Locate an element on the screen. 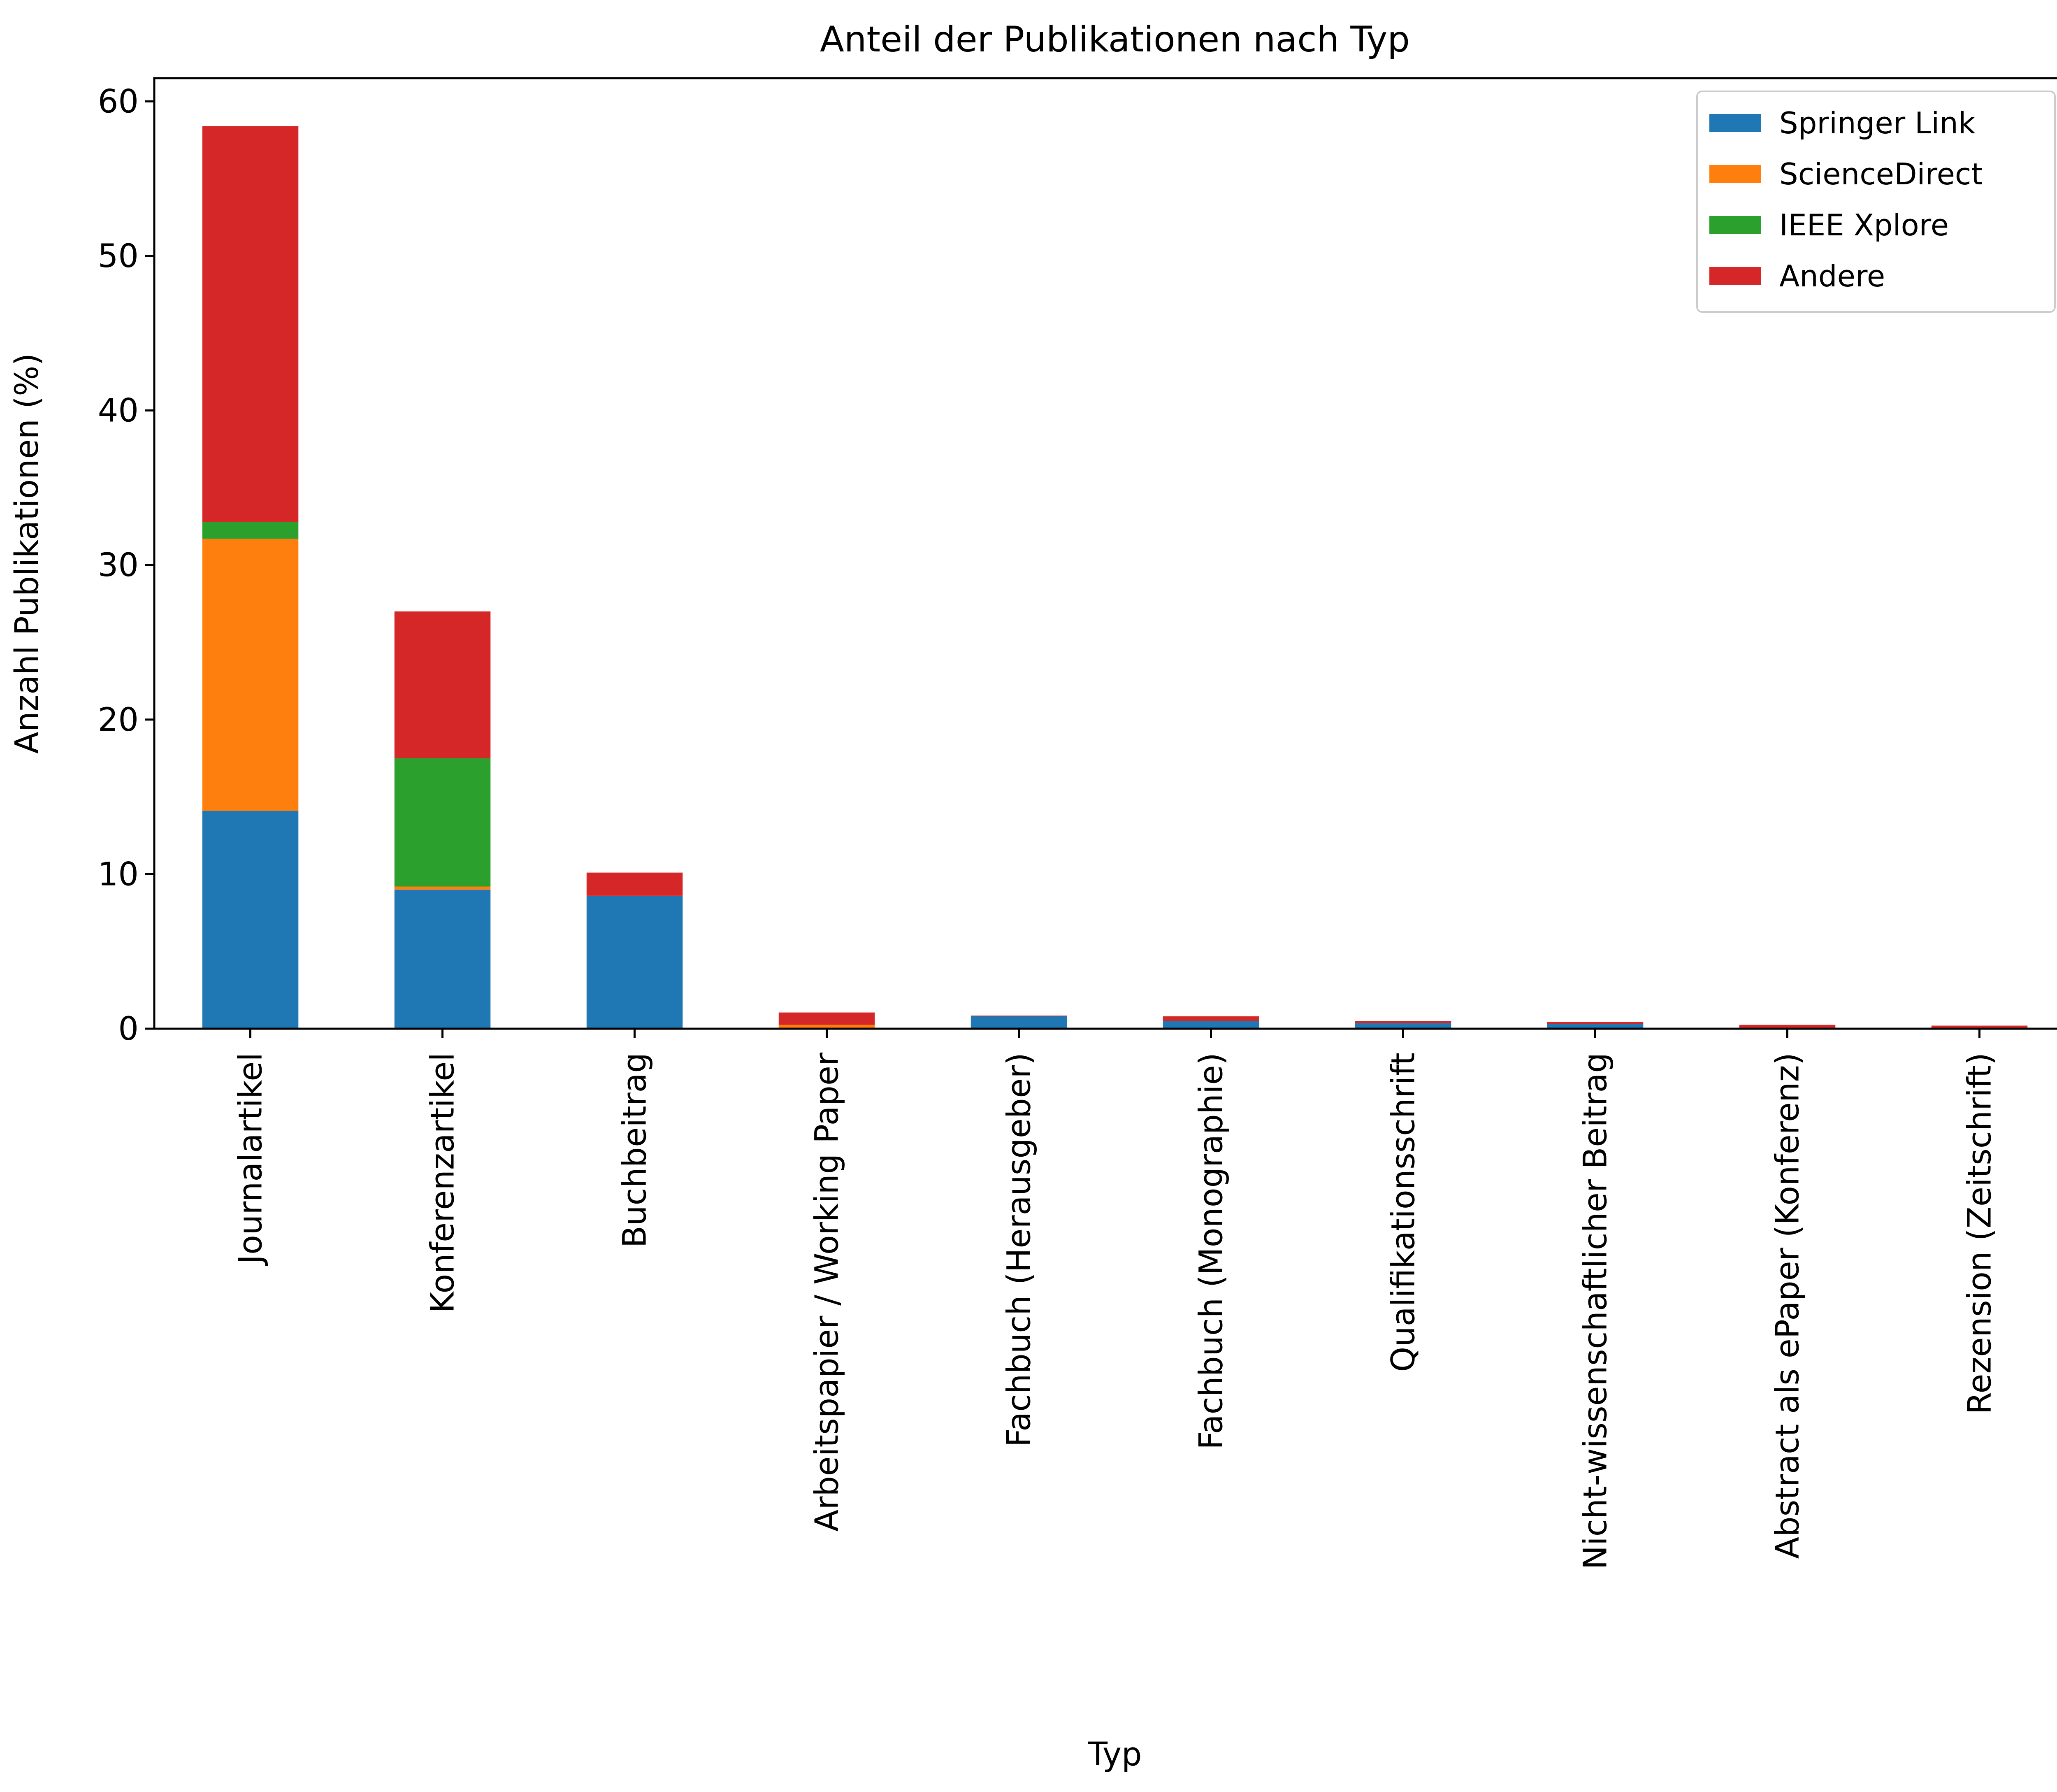 This screenshot has height=1792, width=2057. x-tick-label: Rezension (Zeitschrift) is located at coordinates (1980, 1233).